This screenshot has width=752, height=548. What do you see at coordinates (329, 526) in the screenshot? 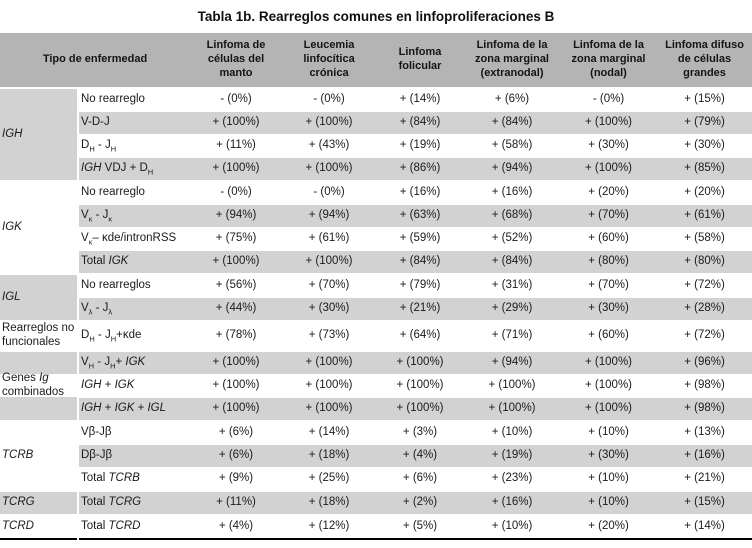
I see `value-cell: + (12%)` at bounding box center [329, 526].